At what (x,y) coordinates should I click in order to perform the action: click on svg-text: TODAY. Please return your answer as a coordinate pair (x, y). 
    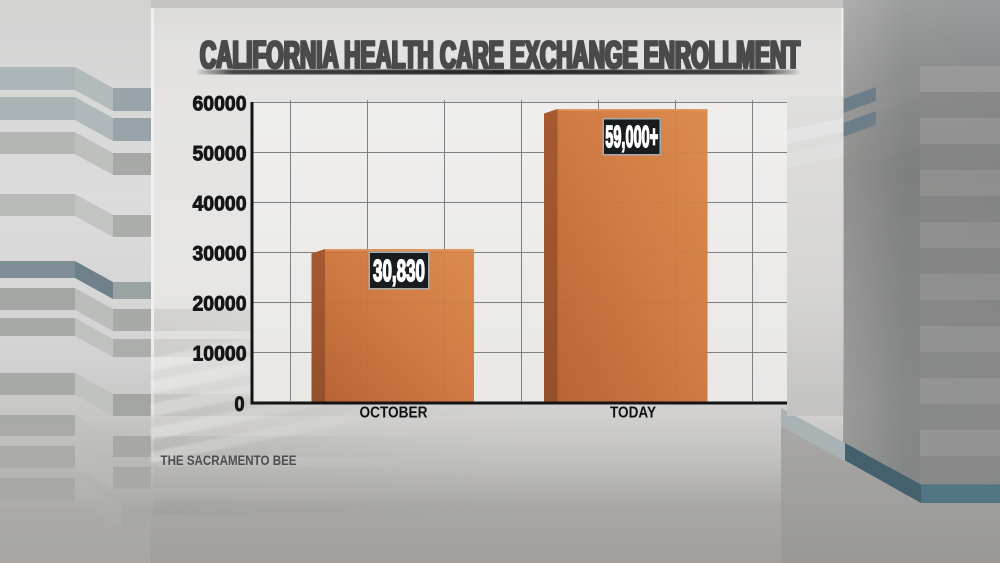
    Looking at the image, I should click on (633, 412).